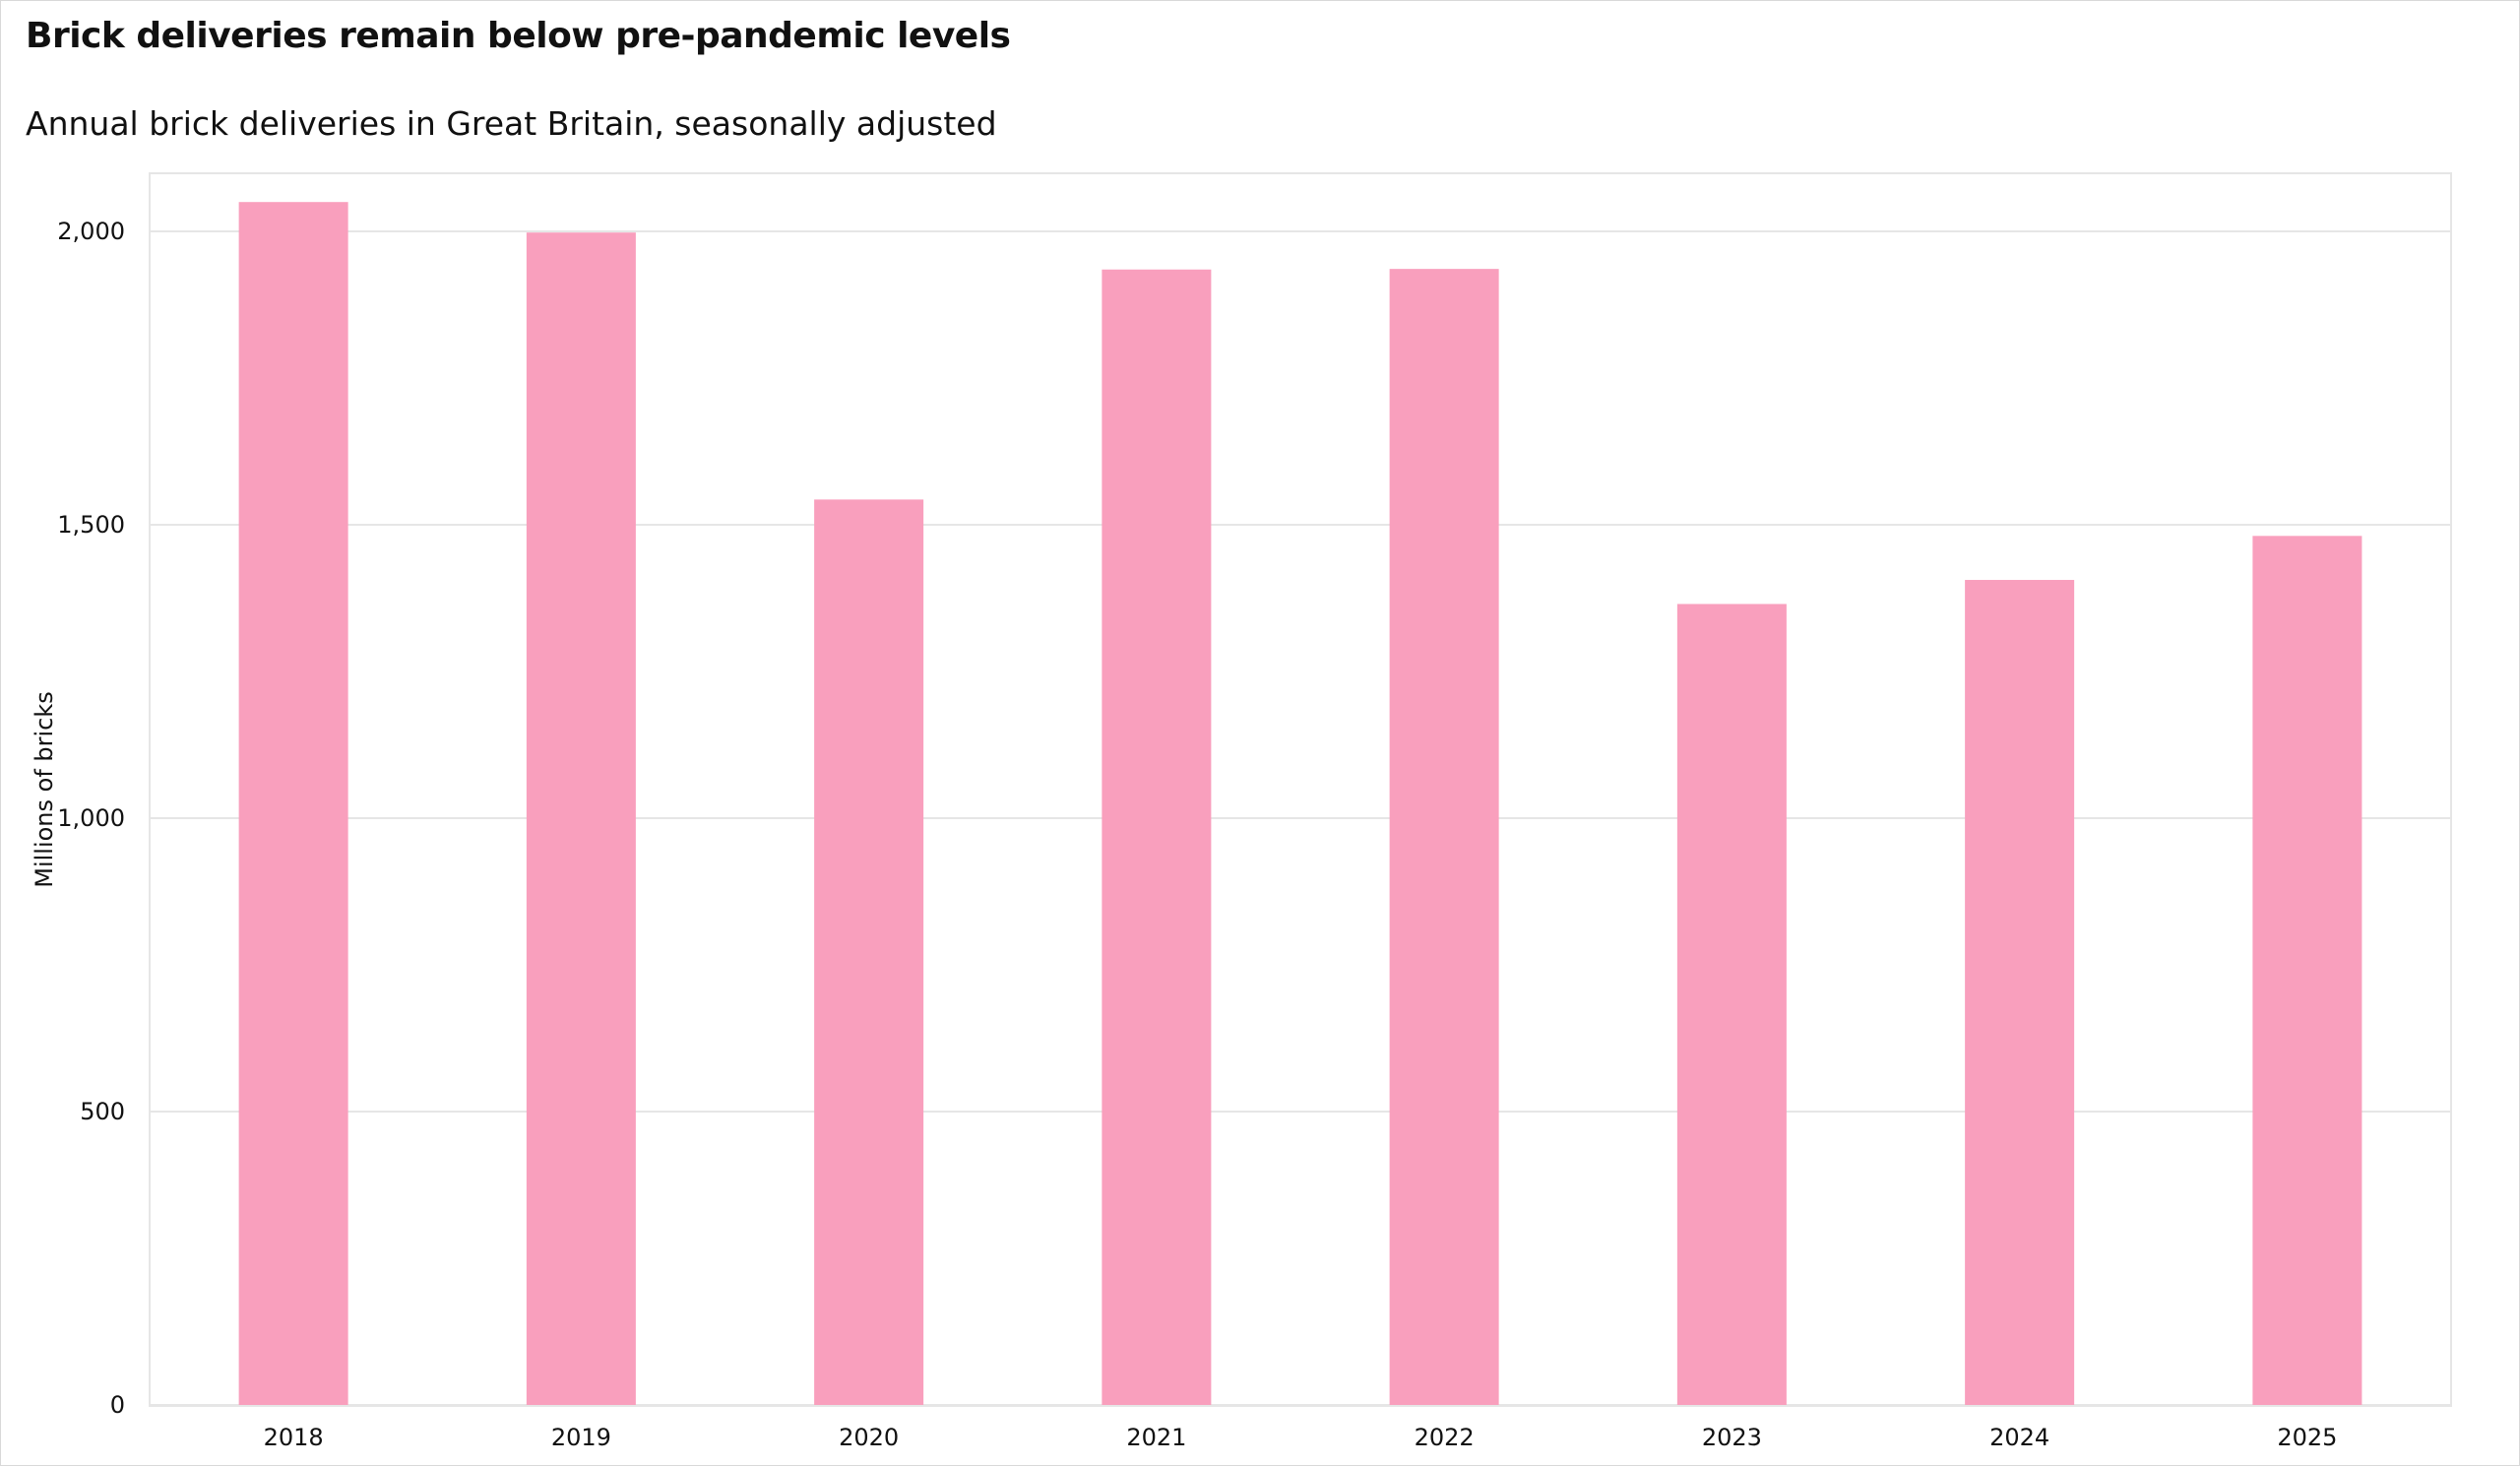  I want to click on x-tick-label: 2018, so click(294, 1438).